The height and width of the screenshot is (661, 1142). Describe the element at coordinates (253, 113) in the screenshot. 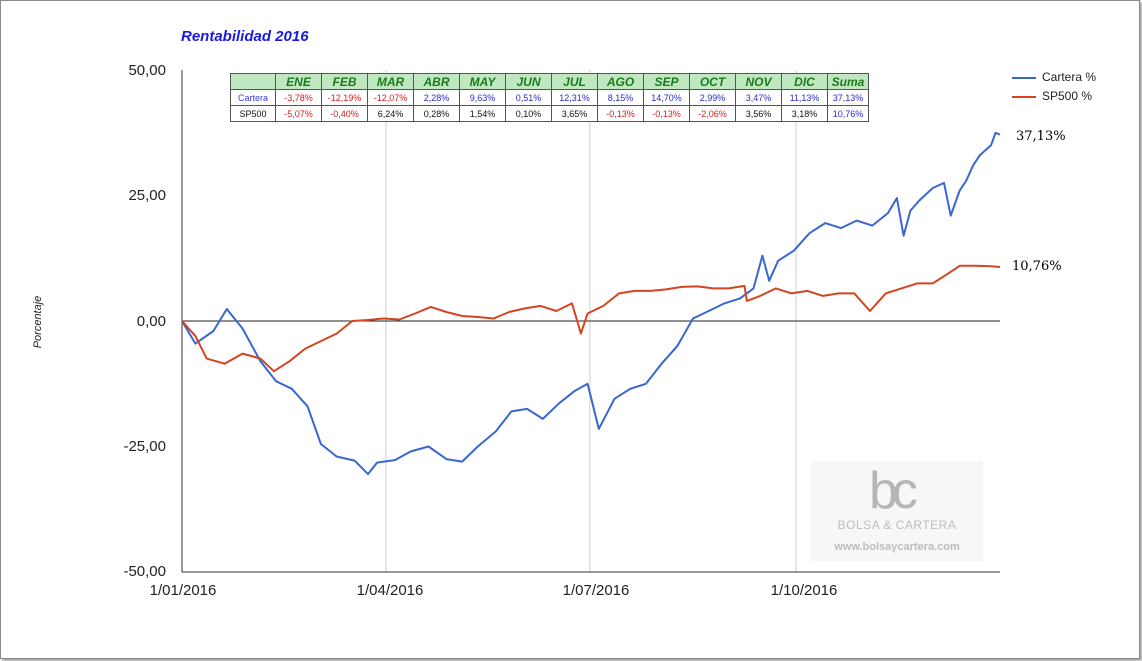

I see `table-row-label: SP500` at that location.